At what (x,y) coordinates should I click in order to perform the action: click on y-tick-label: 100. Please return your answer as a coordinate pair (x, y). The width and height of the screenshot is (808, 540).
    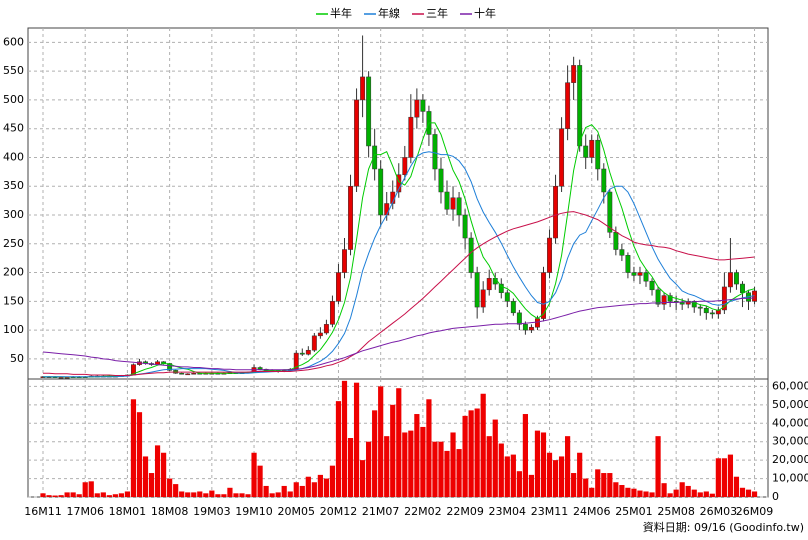
    Looking at the image, I should click on (13, 329).